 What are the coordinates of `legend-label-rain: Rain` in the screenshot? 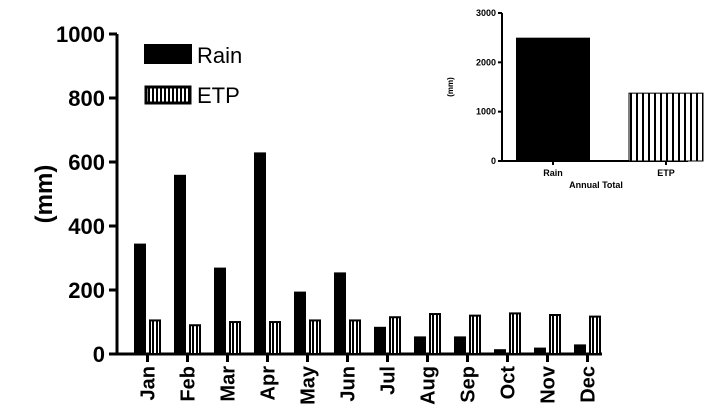 It's located at (219, 55).